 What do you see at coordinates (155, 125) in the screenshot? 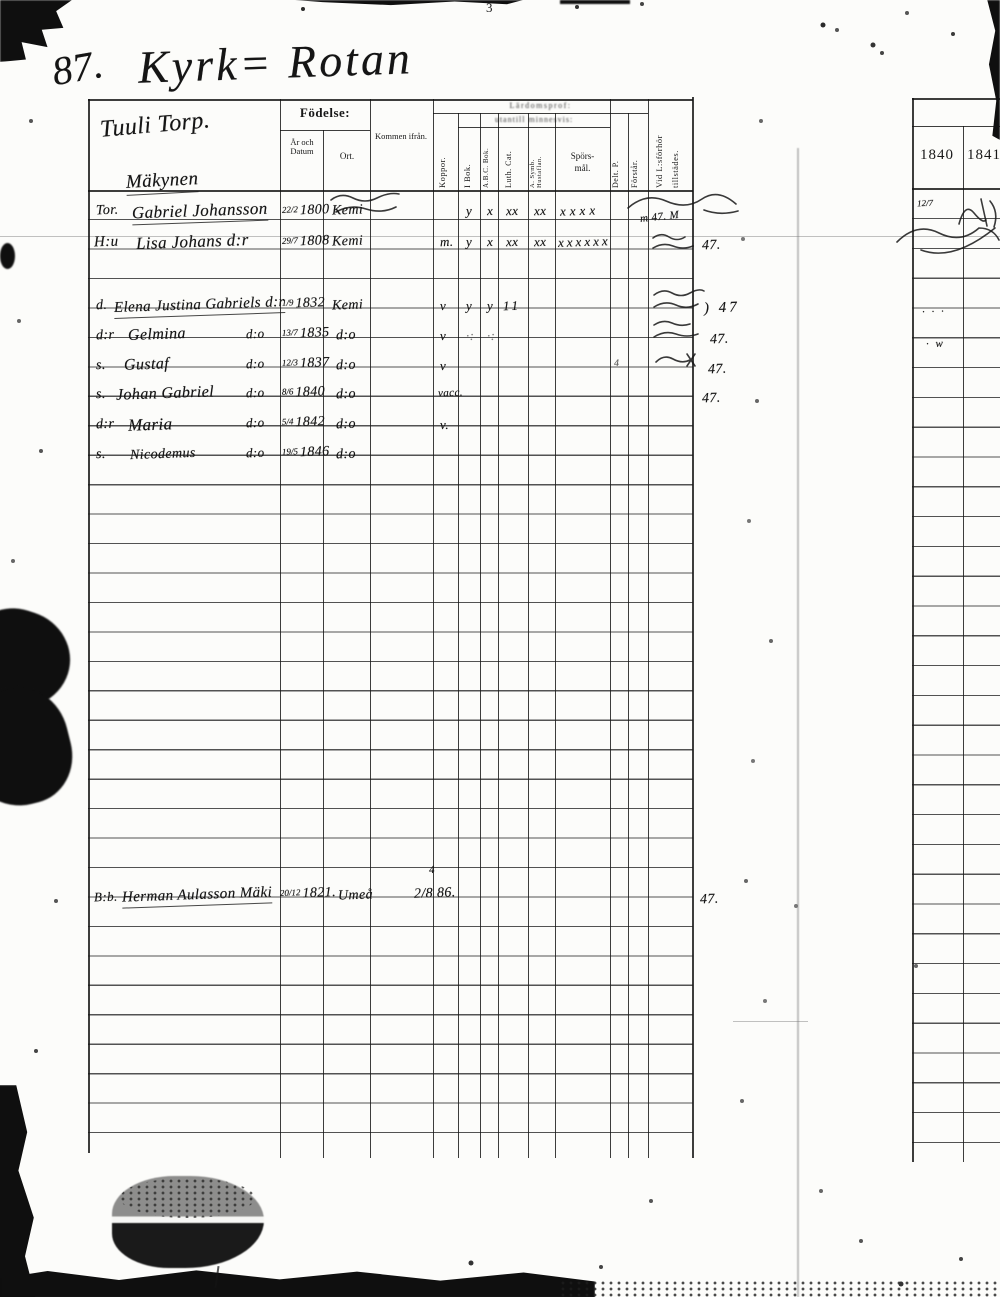
I see `holding-name: Tuuli Torp.` at bounding box center [155, 125].